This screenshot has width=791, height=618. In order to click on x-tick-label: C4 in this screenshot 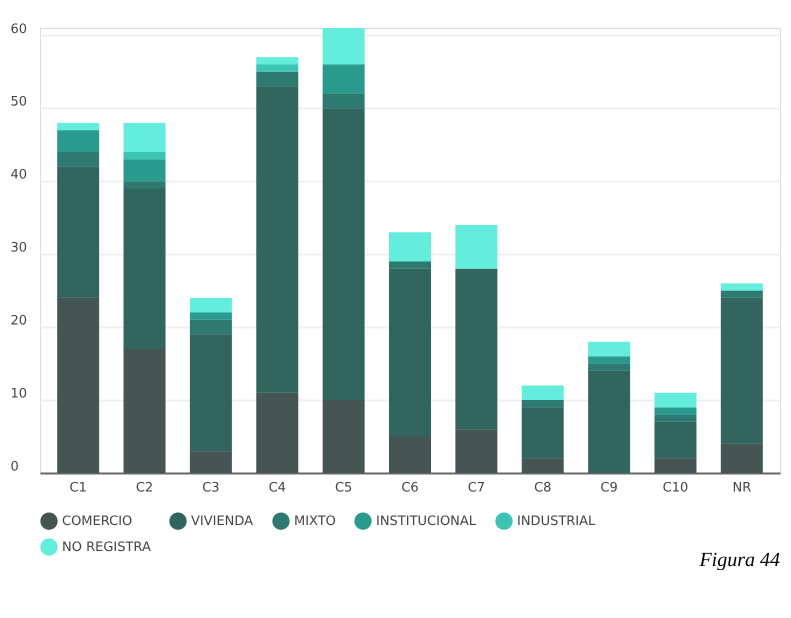, I will do `click(277, 488)`.